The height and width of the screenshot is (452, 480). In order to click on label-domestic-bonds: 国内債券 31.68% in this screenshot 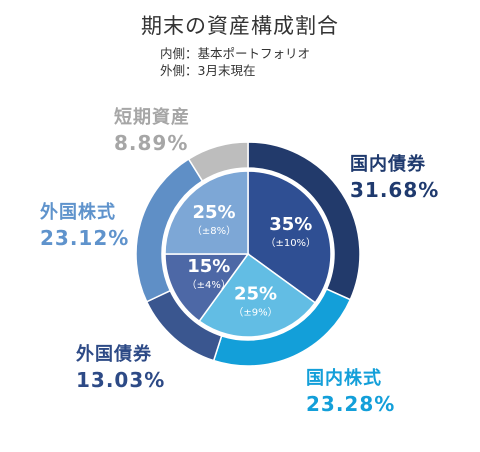, I will do `click(394, 176)`.